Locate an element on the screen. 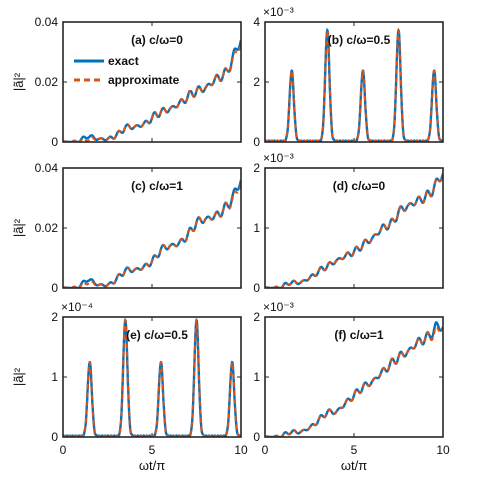 The image size is (491, 491). panel-a: 0 0.02 0.04 (a) c/ω=0 |ã|² exact approximate is located at coordinates (126, 82).